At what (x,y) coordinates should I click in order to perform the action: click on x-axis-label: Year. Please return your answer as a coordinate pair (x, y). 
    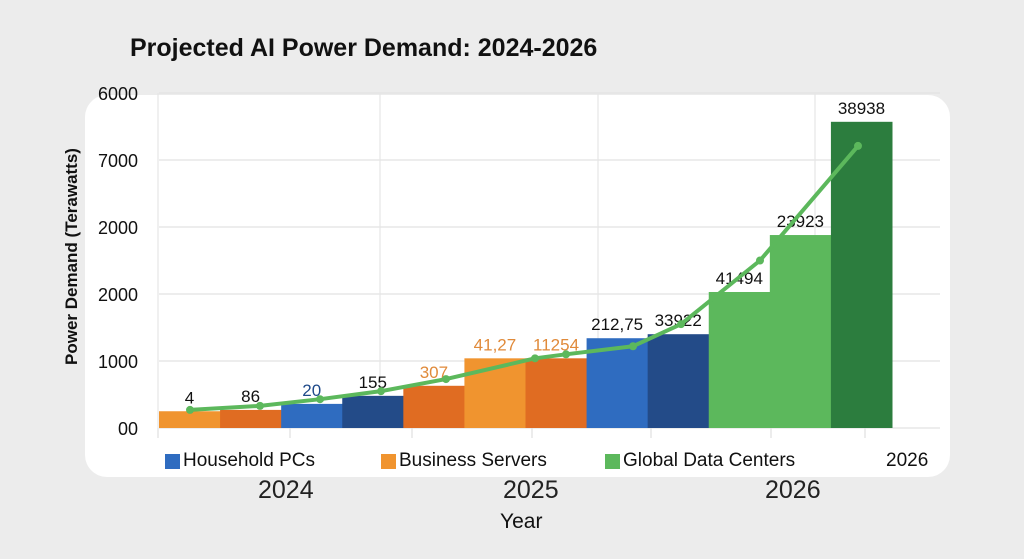
    Looking at the image, I should click on (521, 521).